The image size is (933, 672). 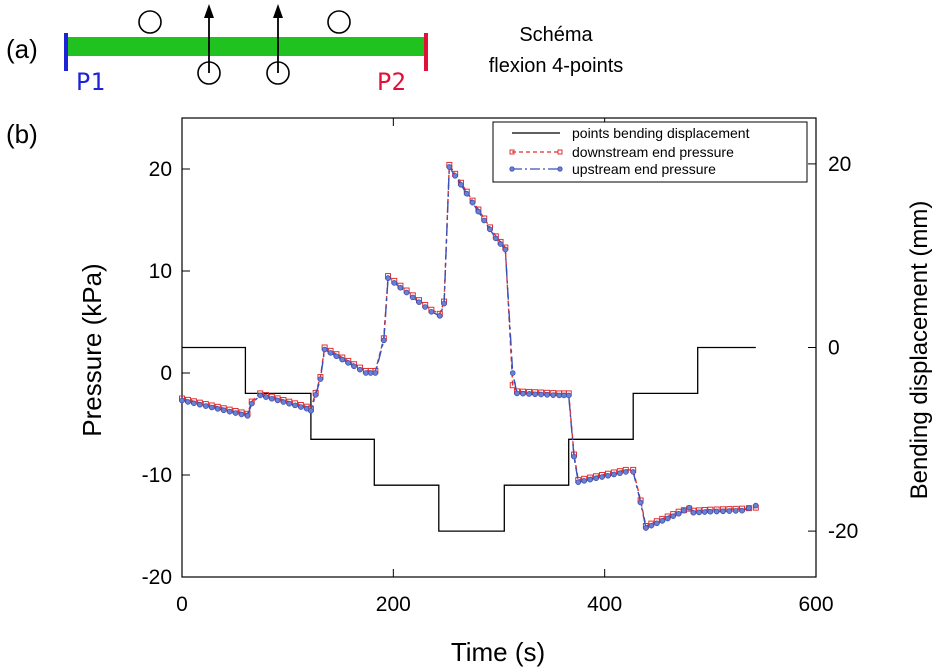 What do you see at coordinates (278, 11) in the screenshot?
I see `arrow-head-right-icon` at bounding box center [278, 11].